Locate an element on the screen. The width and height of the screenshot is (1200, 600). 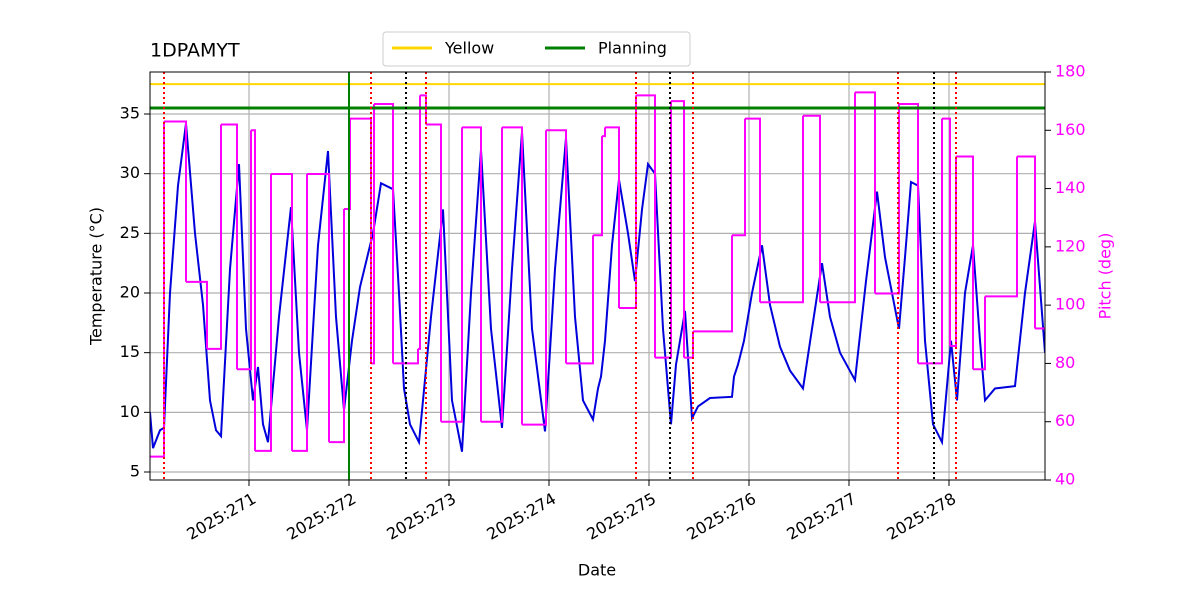
y-tick-label: 20 is located at coordinates (130, 292).